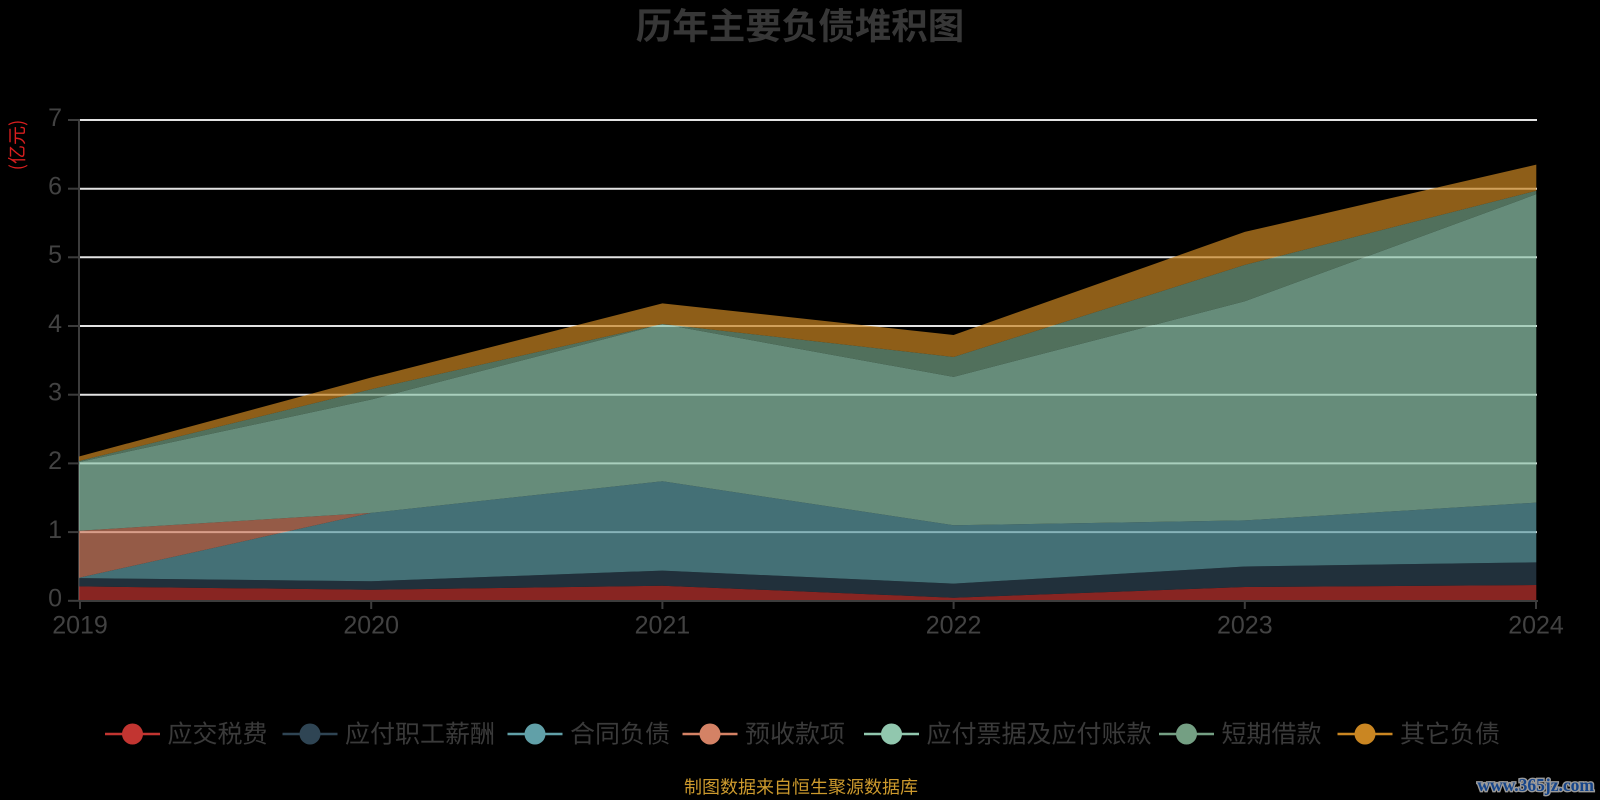 This screenshot has height=800, width=1600. What do you see at coordinates (371, 626) in the screenshot?
I see `svg-text: 2020` at bounding box center [371, 626].